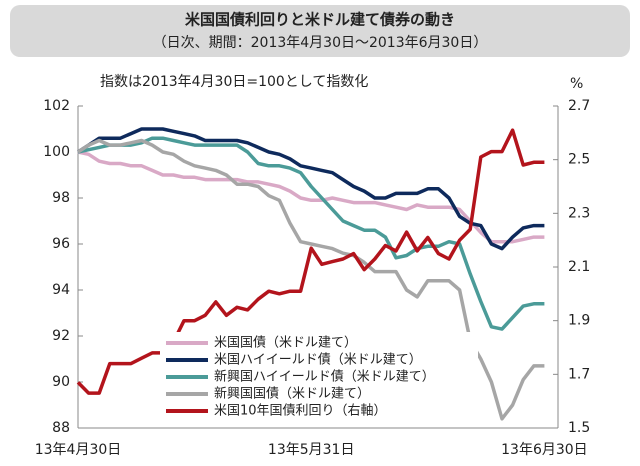 This screenshot has width=640, height=466. I want to click on y-tick-label: 102, so click(56, 106).